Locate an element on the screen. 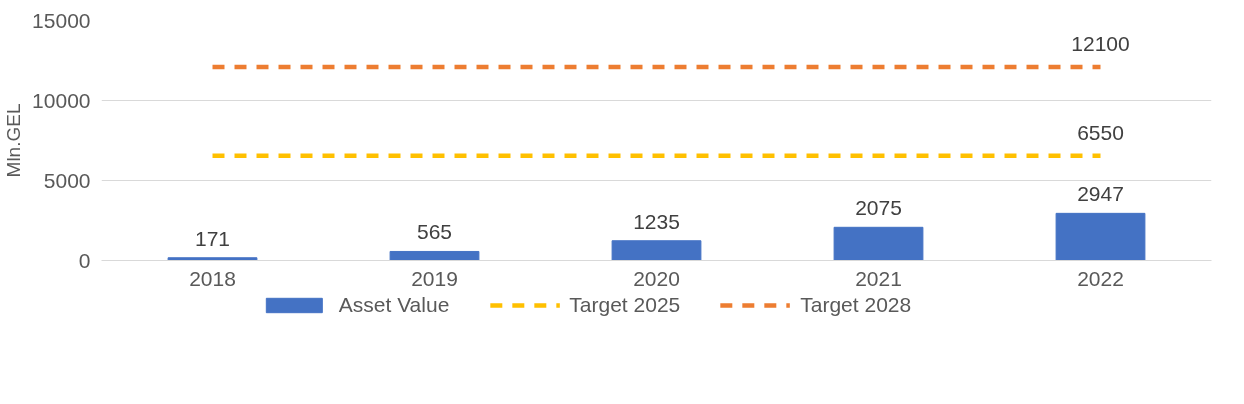 The image size is (1244, 404). data-label: 1235 is located at coordinates (656, 221).